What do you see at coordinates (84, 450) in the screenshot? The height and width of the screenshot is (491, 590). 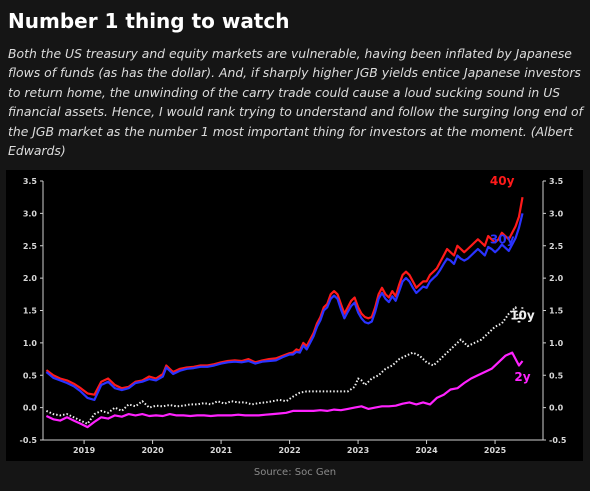 I see `x-tick-label: 2019` at bounding box center [84, 450].